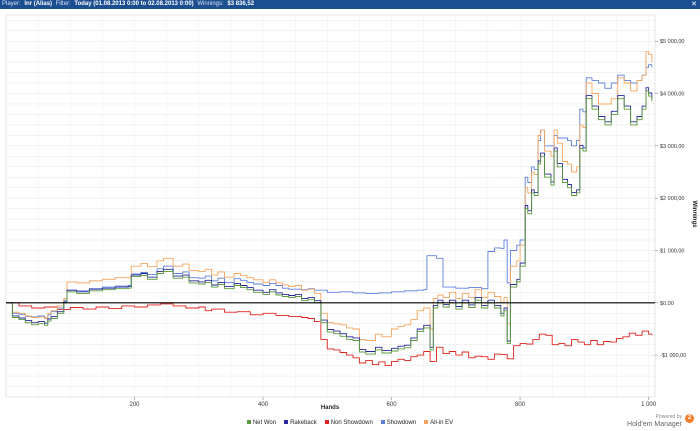  I want to click on legend-item-showdown: Showdown, so click(398, 423).